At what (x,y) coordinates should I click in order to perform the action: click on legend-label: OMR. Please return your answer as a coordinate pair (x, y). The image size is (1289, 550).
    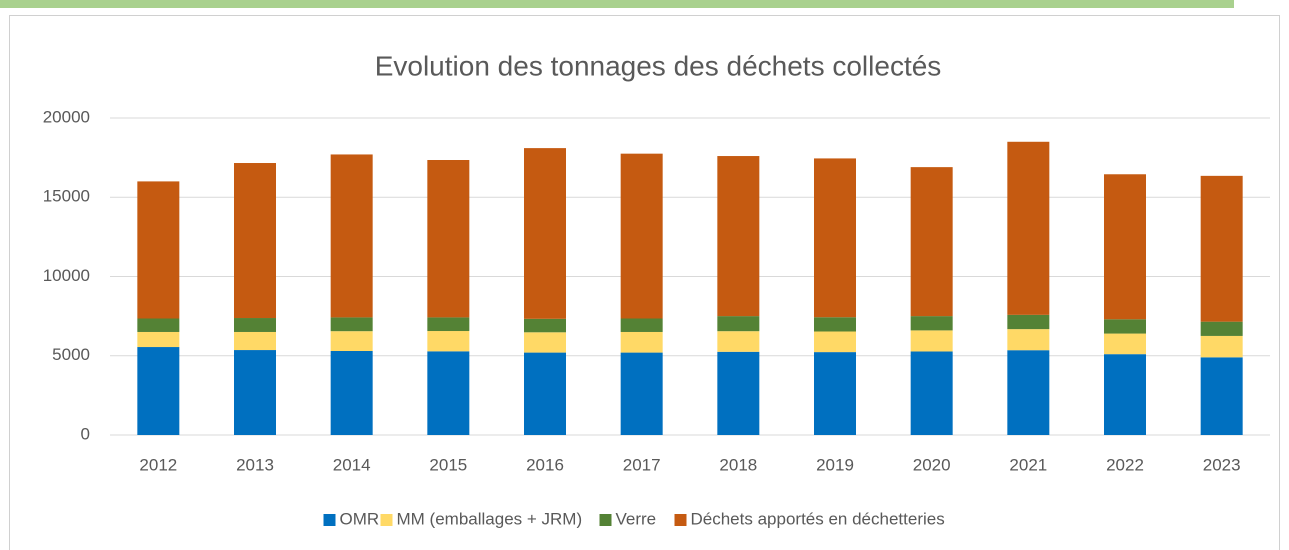
    Looking at the image, I should click on (360, 518).